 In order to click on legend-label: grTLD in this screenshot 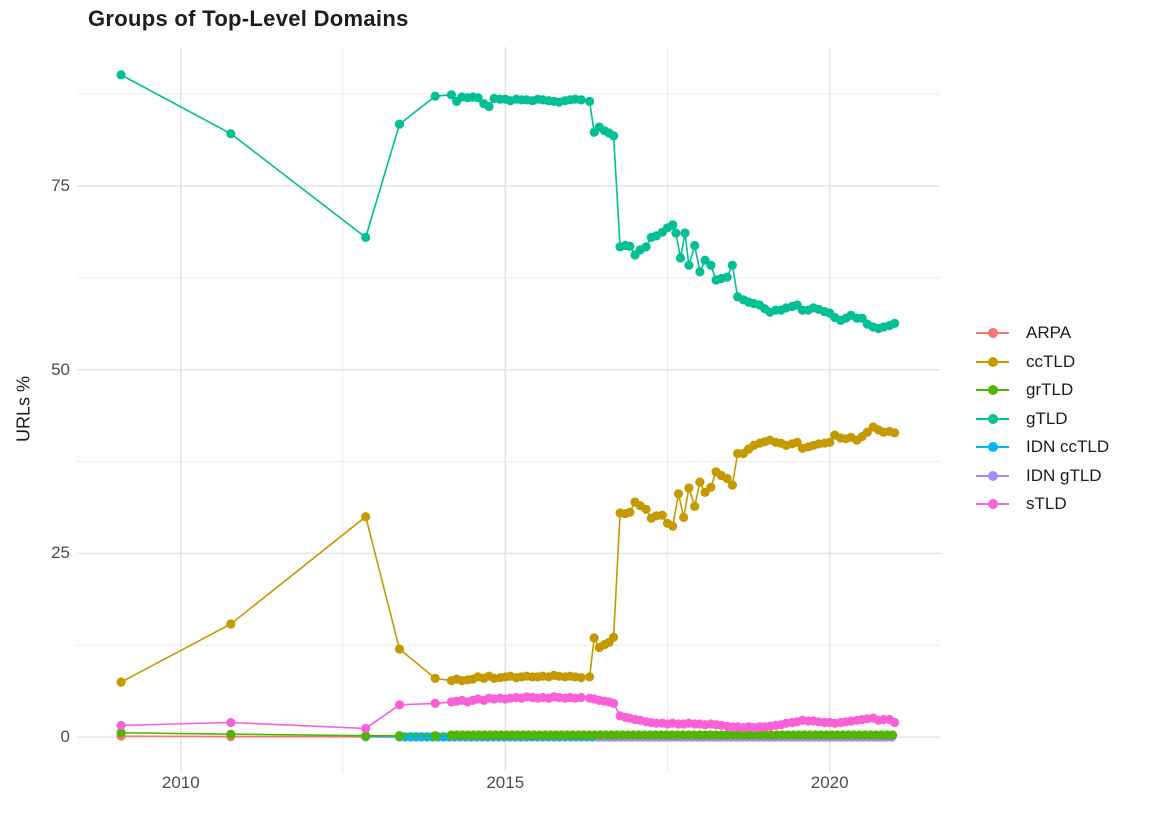, I will do `click(1050, 390)`.